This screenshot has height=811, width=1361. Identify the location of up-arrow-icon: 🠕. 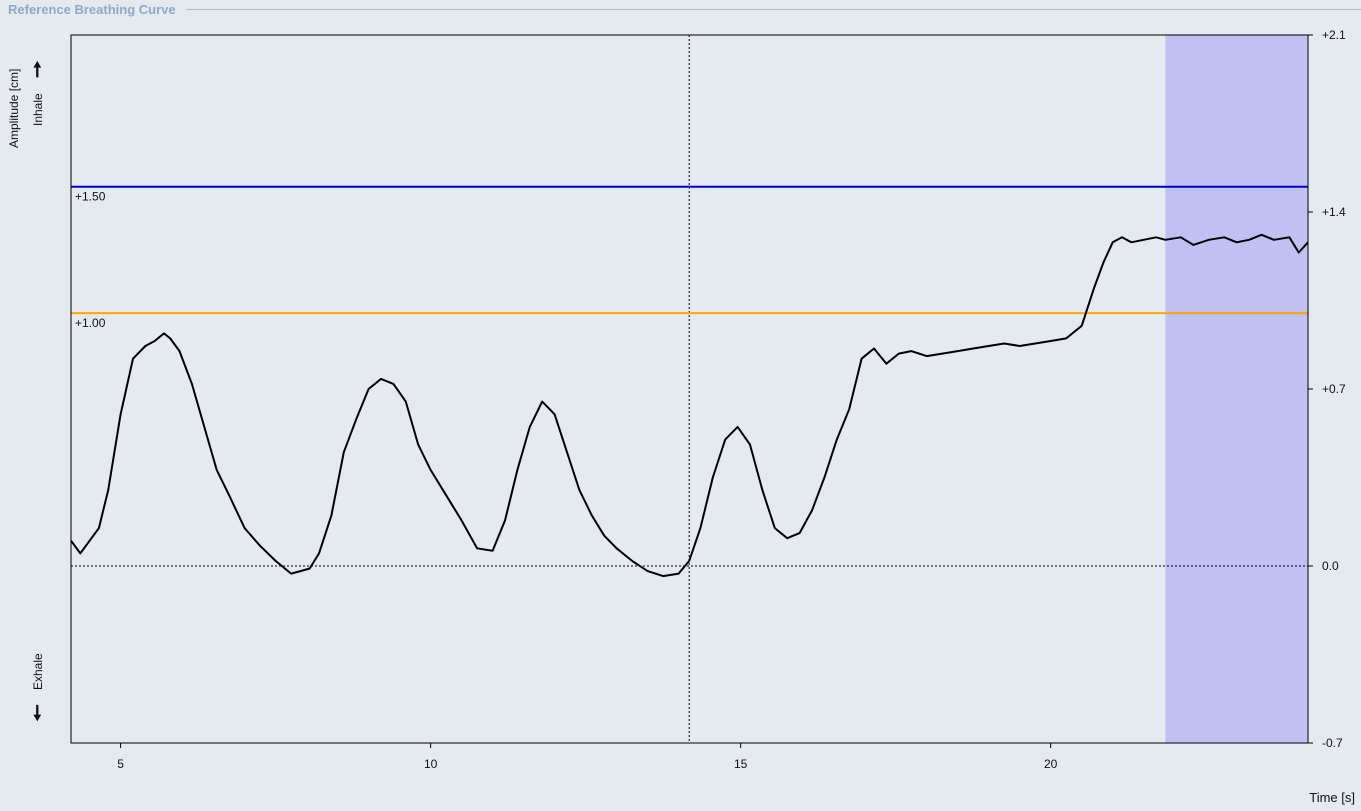
(37, 70).